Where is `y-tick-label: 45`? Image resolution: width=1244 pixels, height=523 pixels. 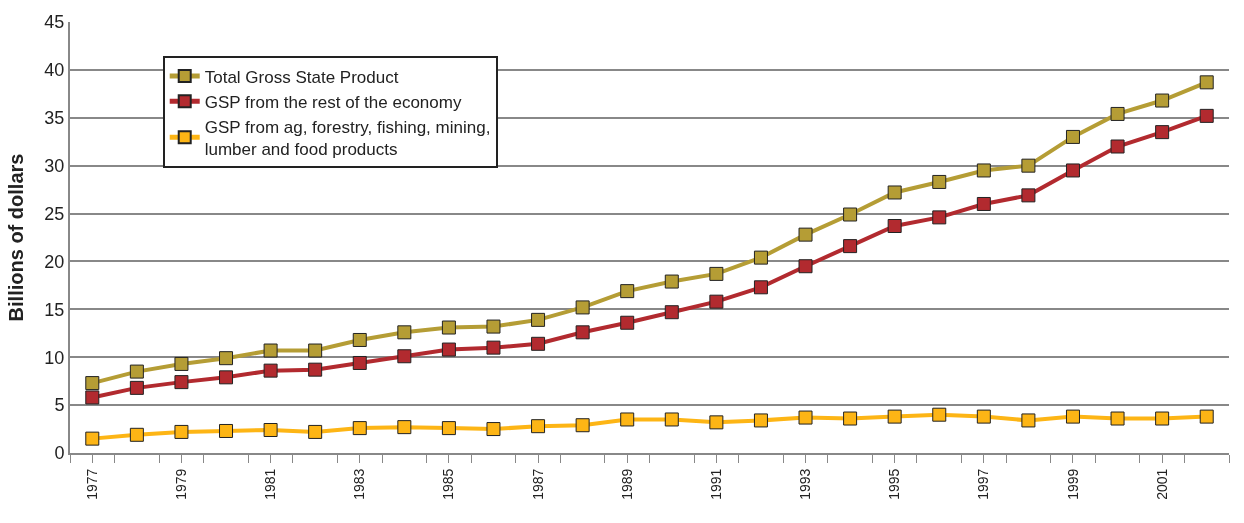 y-tick-label: 45 is located at coordinates (54, 22).